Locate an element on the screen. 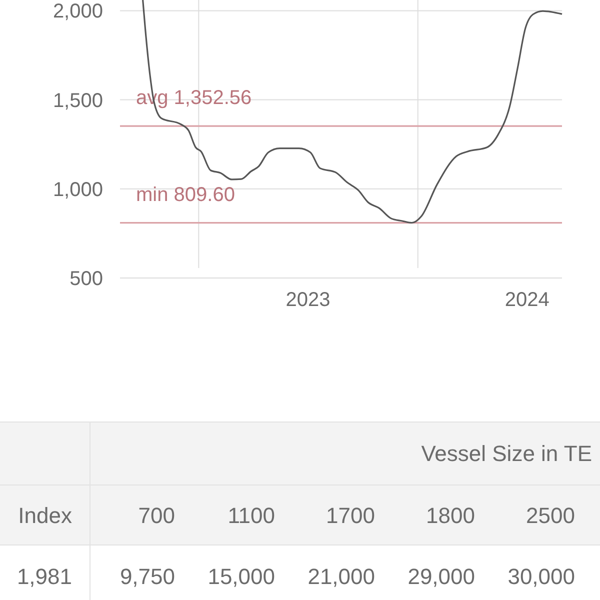 The image size is (600, 600). text: 15,000 is located at coordinates (241, 576).